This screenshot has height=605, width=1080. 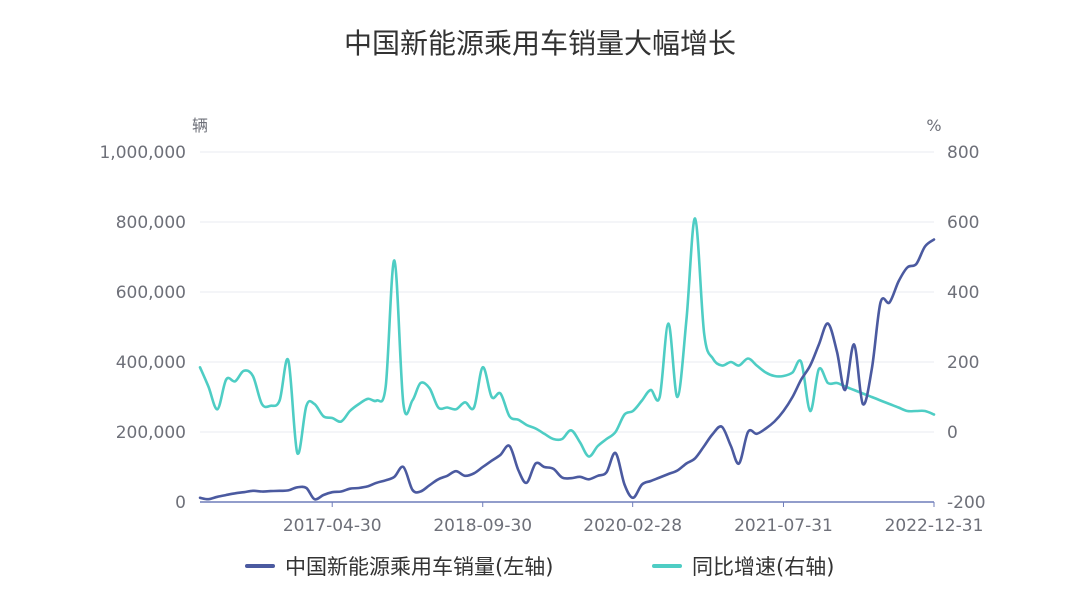 I want to click on x-tick-label: 2022-12-31, so click(x=934, y=526).